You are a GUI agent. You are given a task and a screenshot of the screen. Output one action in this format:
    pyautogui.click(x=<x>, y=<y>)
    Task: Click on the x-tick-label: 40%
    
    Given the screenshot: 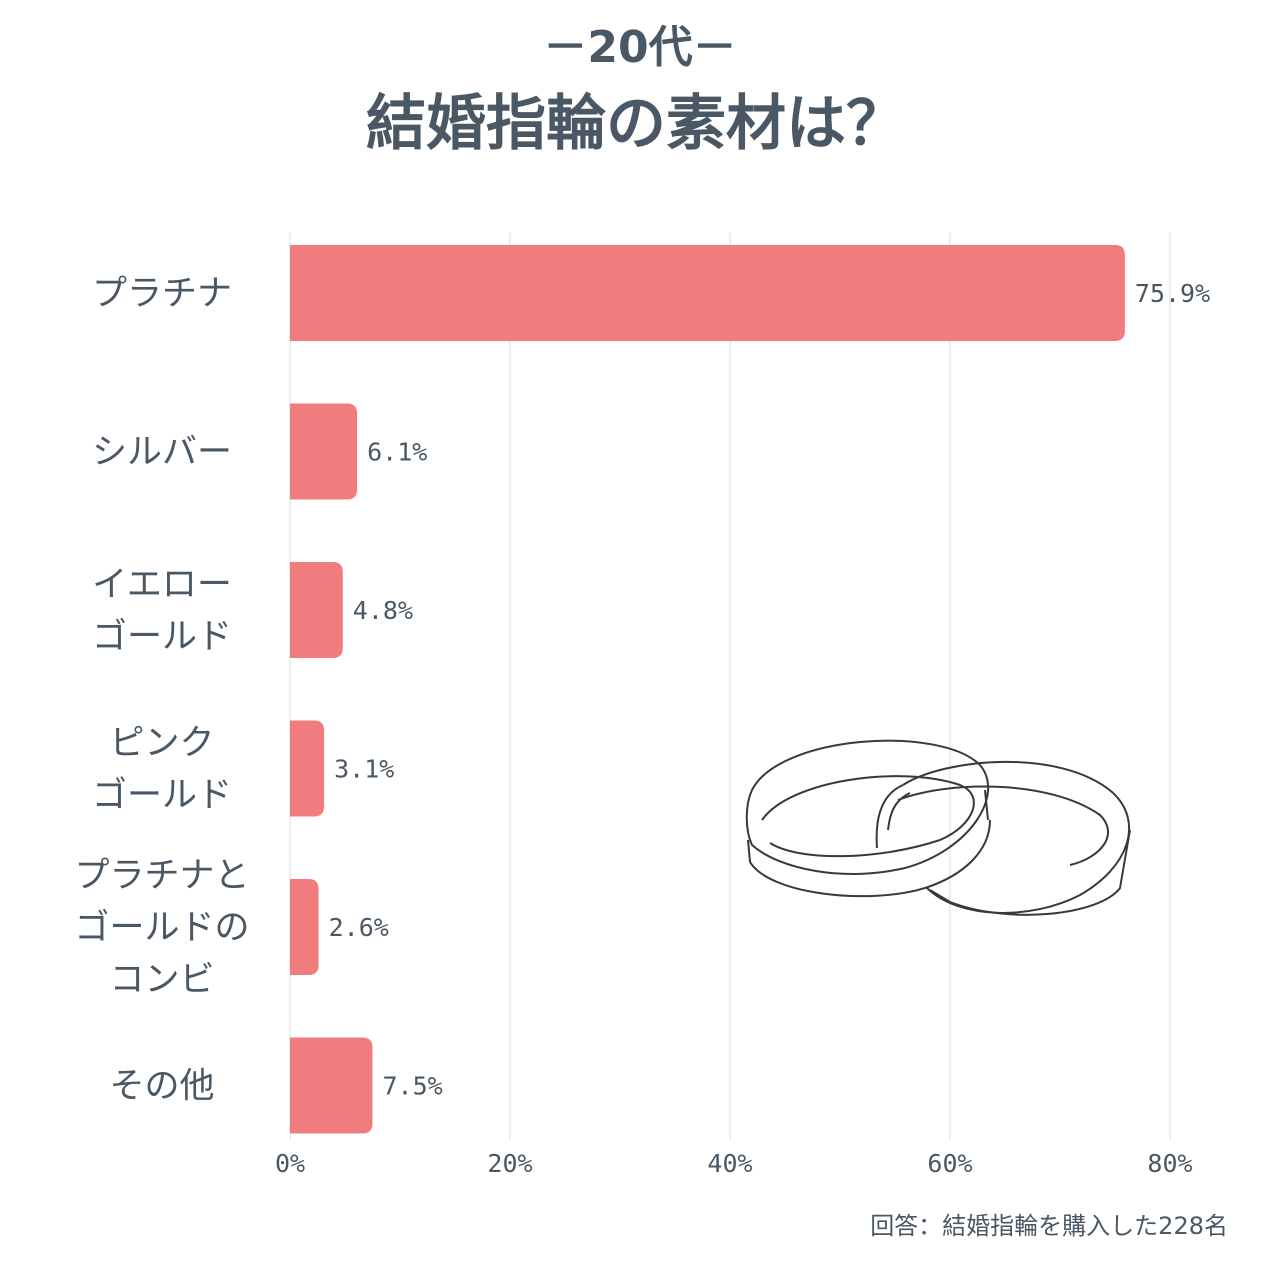 What is the action you would take?
    pyautogui.click(x=729, y=1163)
    